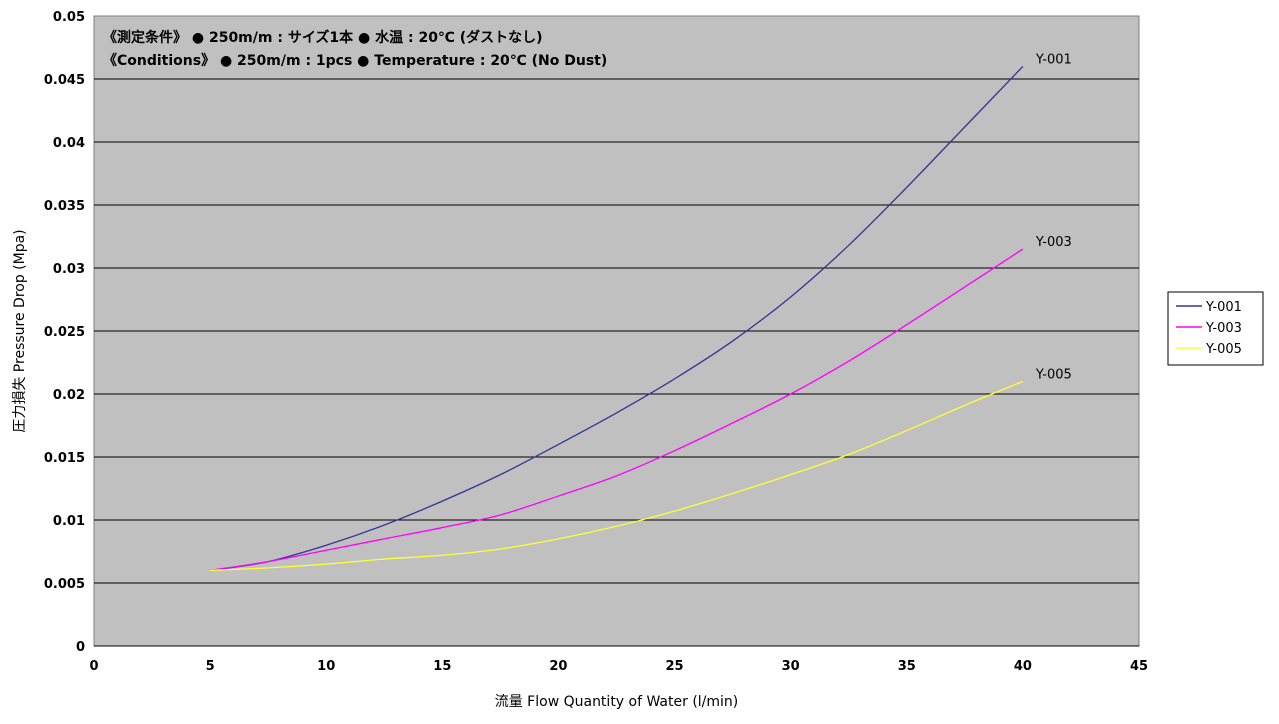  I want to click on x-tick-label-5: 25, so click(675, 666).